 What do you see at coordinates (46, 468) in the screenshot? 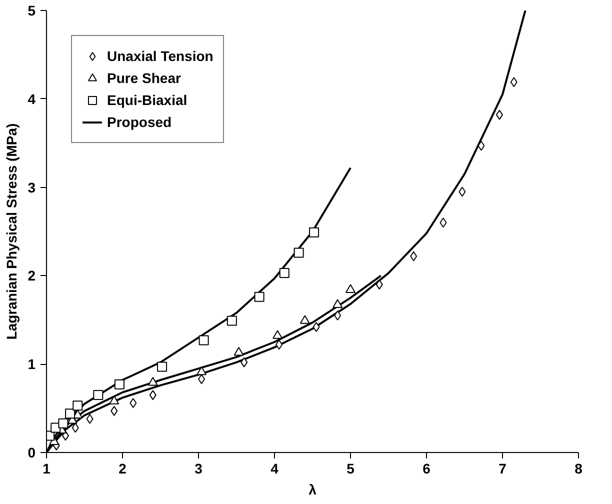
I see `x-tick-label: 1` at bounding box center [46, 468].